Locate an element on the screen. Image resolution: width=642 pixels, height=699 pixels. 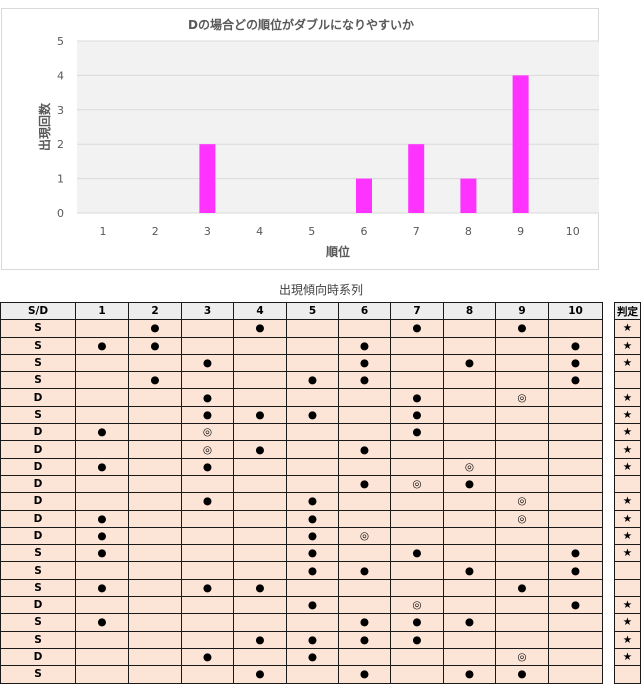
header-rank-10: 10 is located at coordinates (575, 311).